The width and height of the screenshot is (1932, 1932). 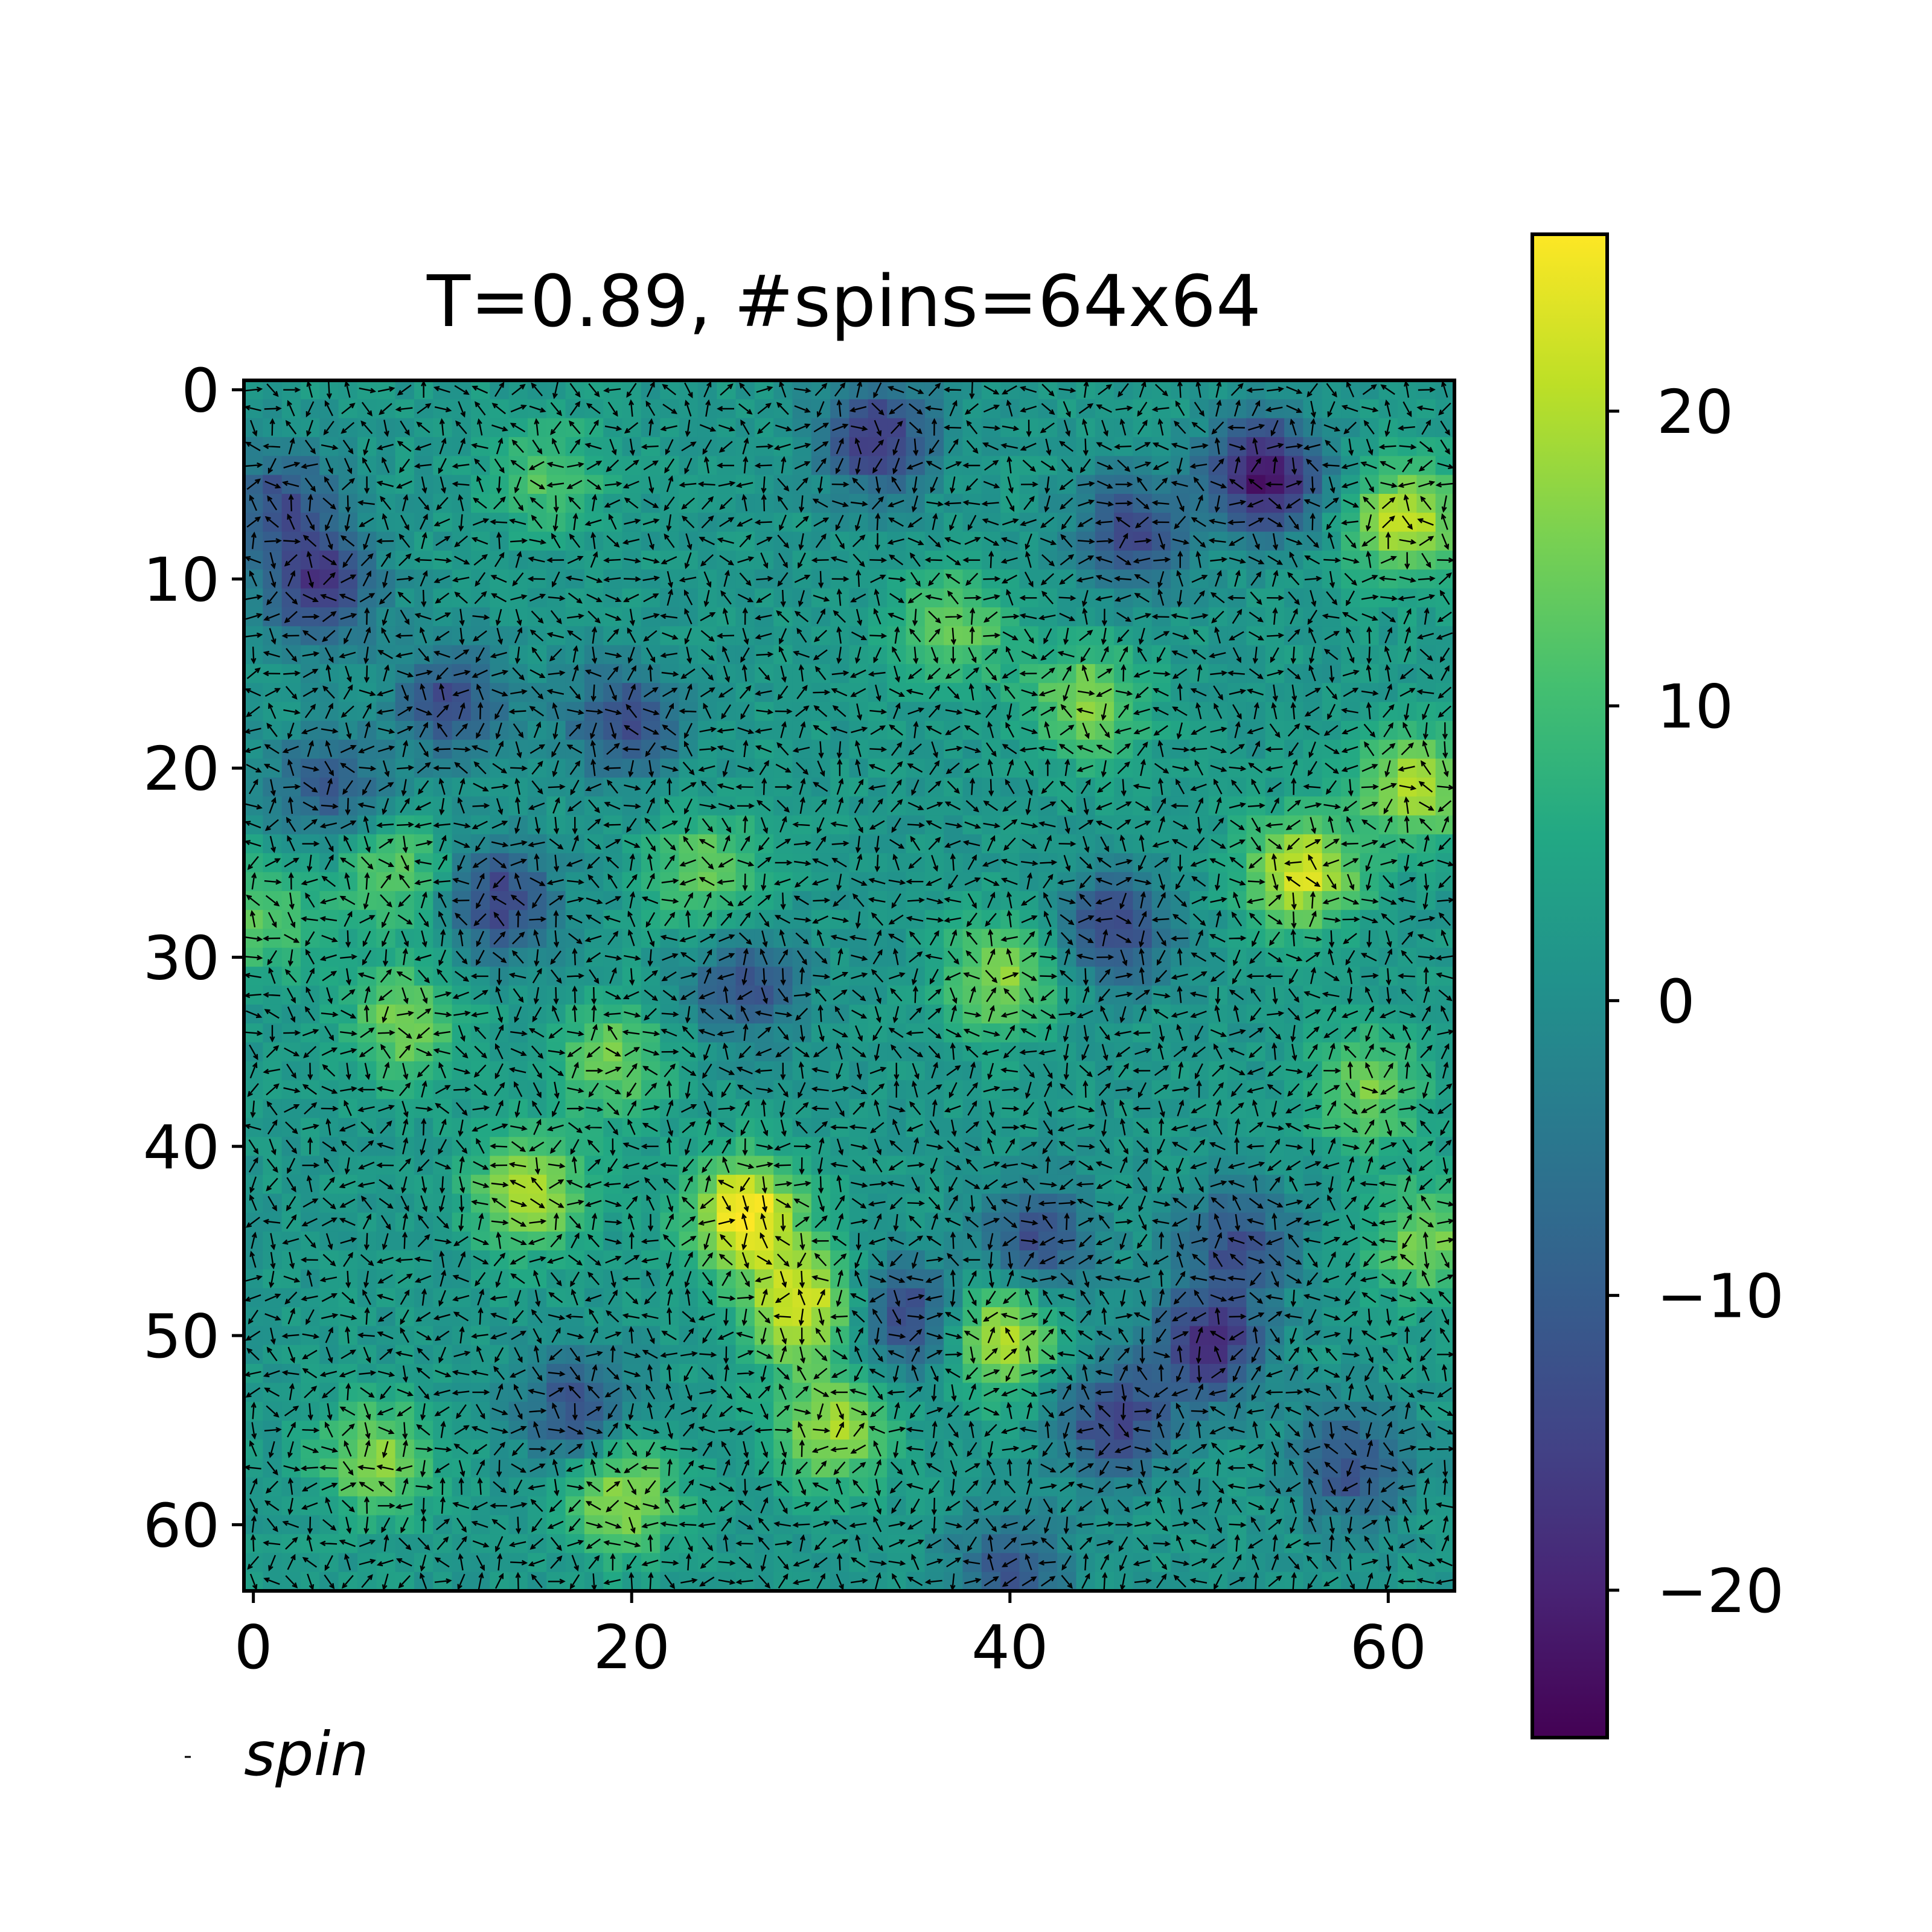 I want to click on x-tick-label: 0, so click(x=254, y=1647).